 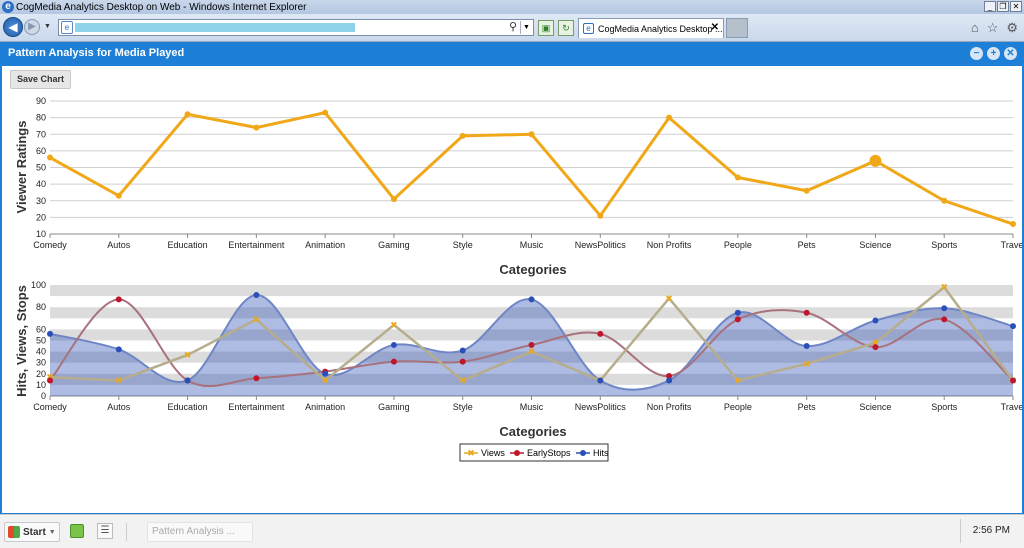 What do you see at coordinates (974, 27) in the screenshot?
I see `home-icon: ⌂` at bounding box center [974, 27].